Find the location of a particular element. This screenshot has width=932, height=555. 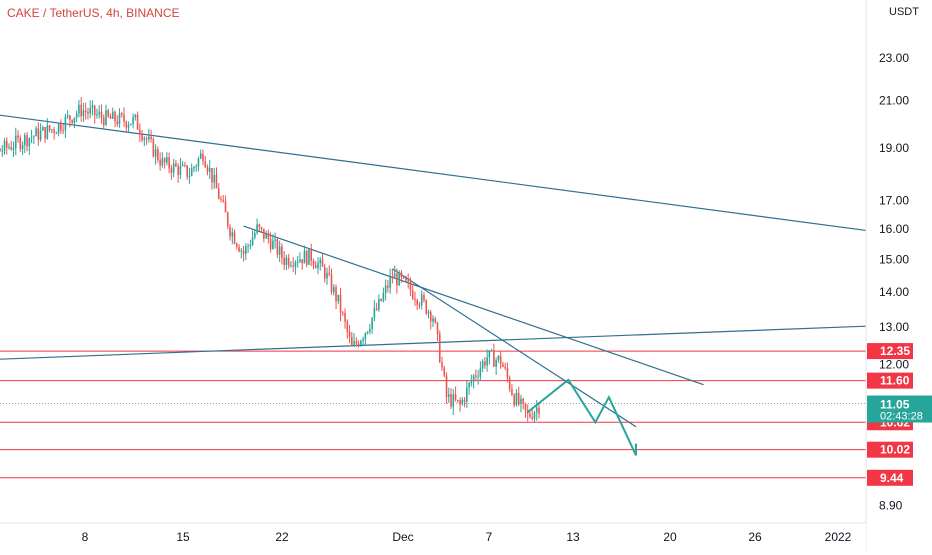

price-tick-label: 19.00 is located at coordinates (894, 148).